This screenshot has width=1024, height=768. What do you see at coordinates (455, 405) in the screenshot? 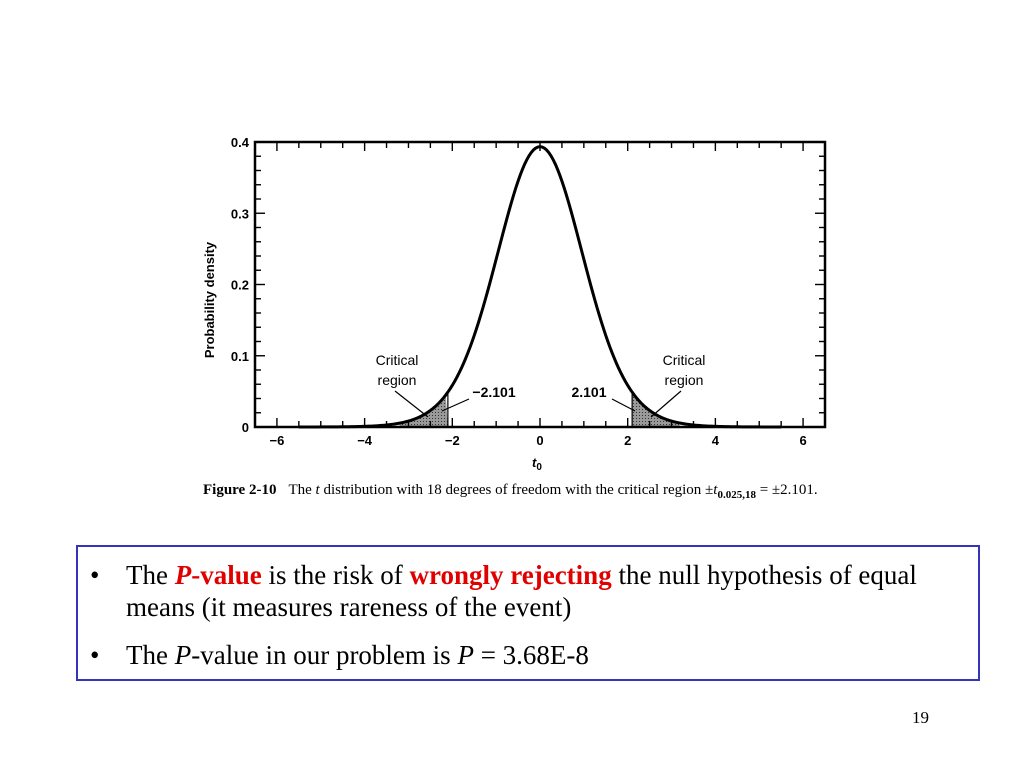
I see `left-value-leader` at bounding box center [455, 405].